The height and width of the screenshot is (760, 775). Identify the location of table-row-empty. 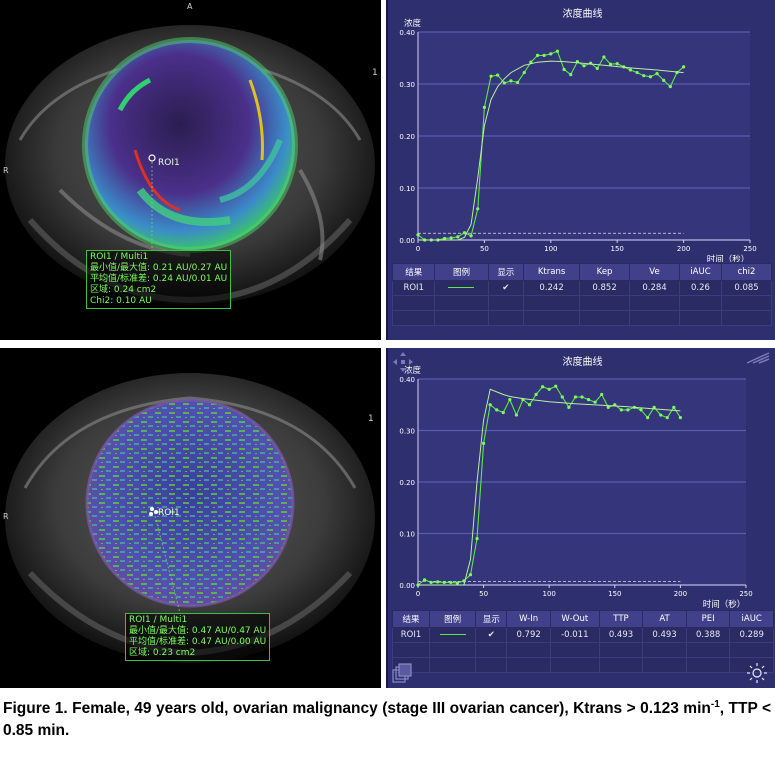
(583, 665).